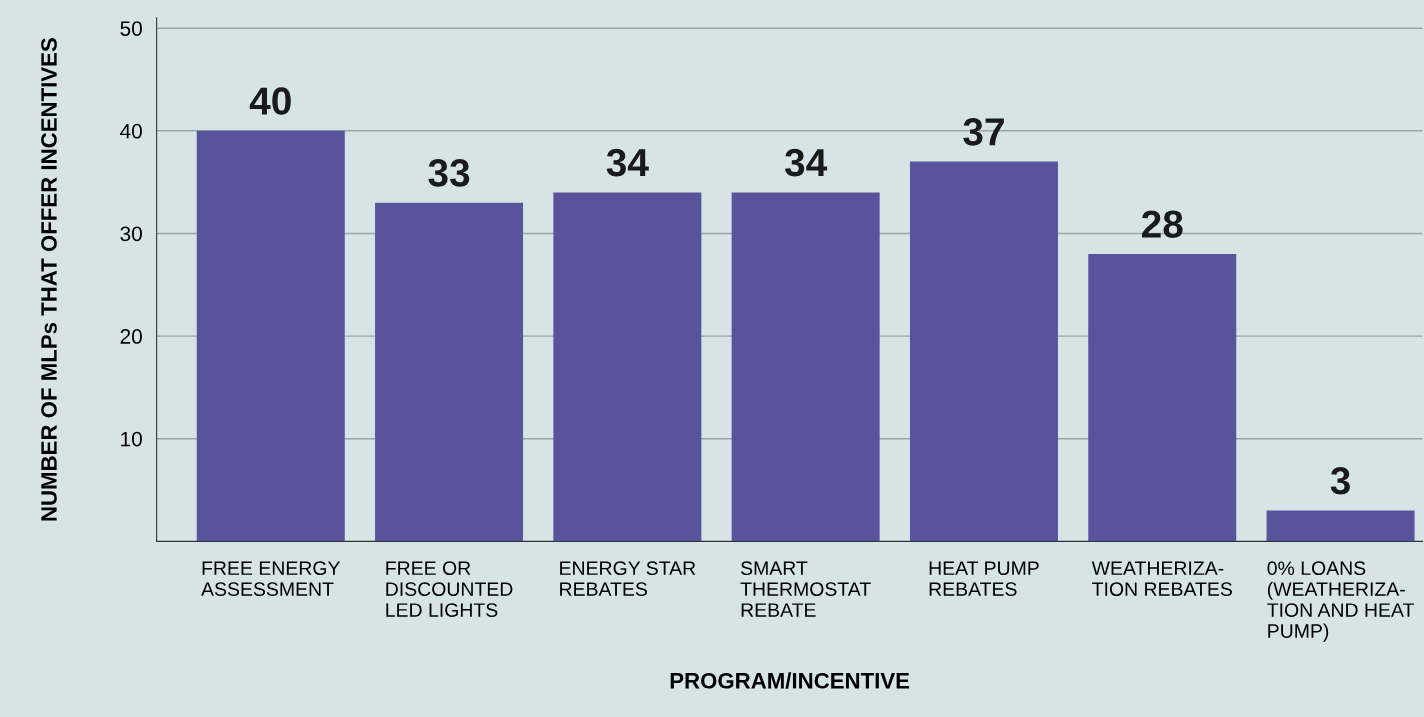 This screenshot has height=717, width=1424. Describe the element at coordinates (805, 589) in the screenshot. I see `x-tick-label: SMART THERMOSTAT REBATE` at that location.